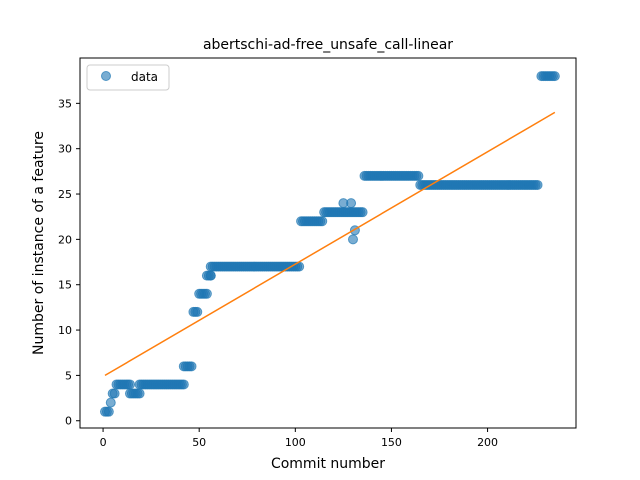  I want to click on x-axis-ticks: 0 50 100 150 200, so click(299, 438).